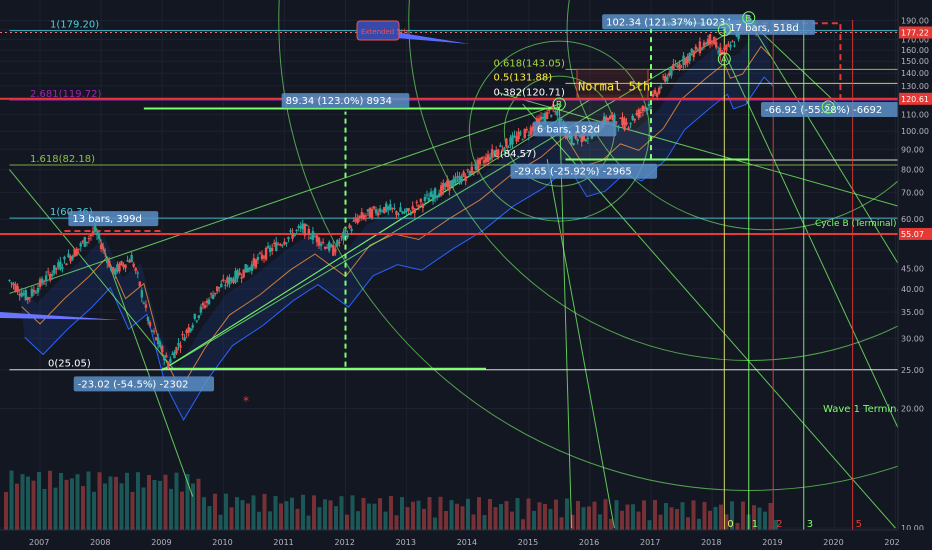  I want to click on wave-marker-label: B, so click(748, 19).